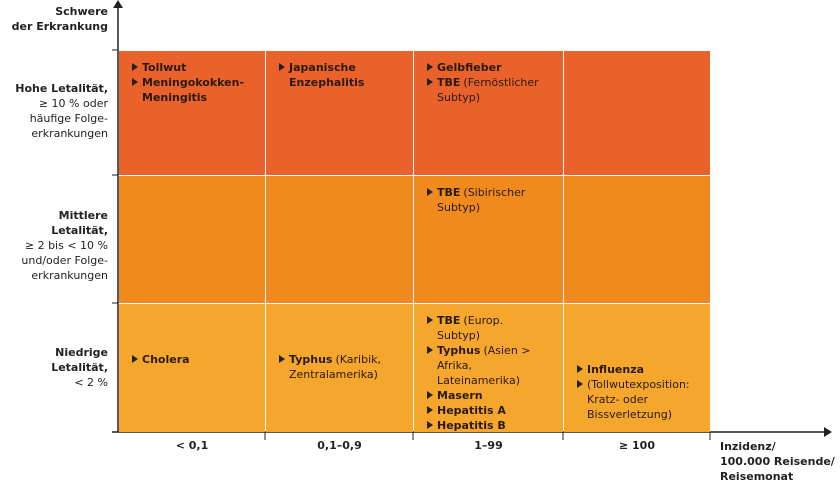 Image resolution: width=840 pixels, height=480 pixels. Describe the element at coordinates (64, 260) in the screenshot. I see `label-line: und/oder Folge-` at that location.